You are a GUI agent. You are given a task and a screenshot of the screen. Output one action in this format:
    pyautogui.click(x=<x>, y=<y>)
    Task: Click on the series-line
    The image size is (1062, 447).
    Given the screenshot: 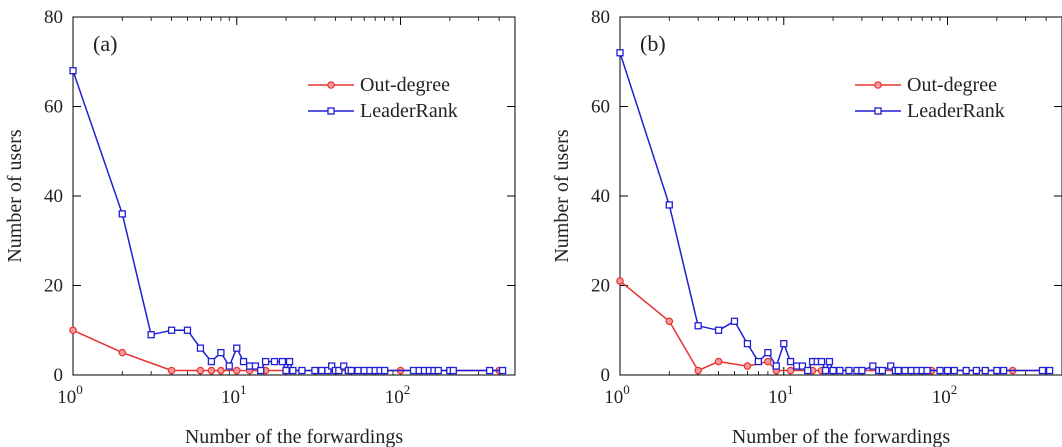 What is the action you would take?
    pyautogui.click(x=833, y=326)
    